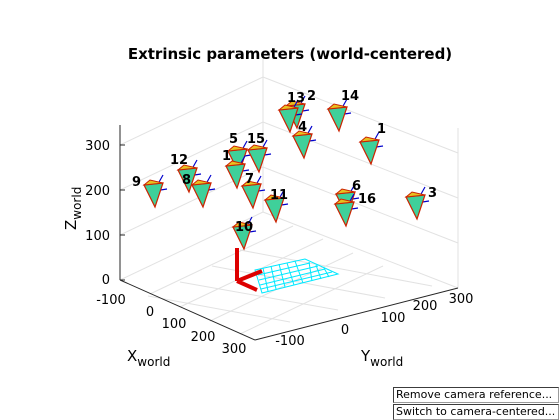 The image size is (560, 420). Describe the element at coordinates (136, 182) in the screenshot. I see `camera-label: 9` at that location.